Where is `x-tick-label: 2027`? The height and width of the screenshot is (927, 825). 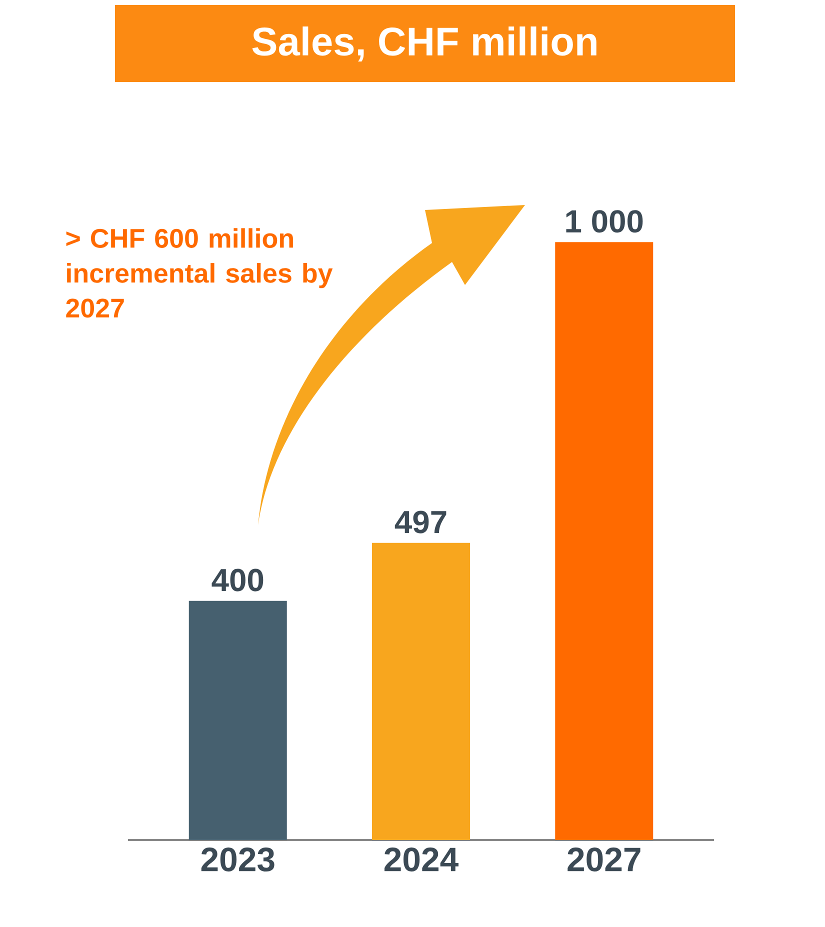 x-tick-label: 2027 is located at coordinates (604, 860).